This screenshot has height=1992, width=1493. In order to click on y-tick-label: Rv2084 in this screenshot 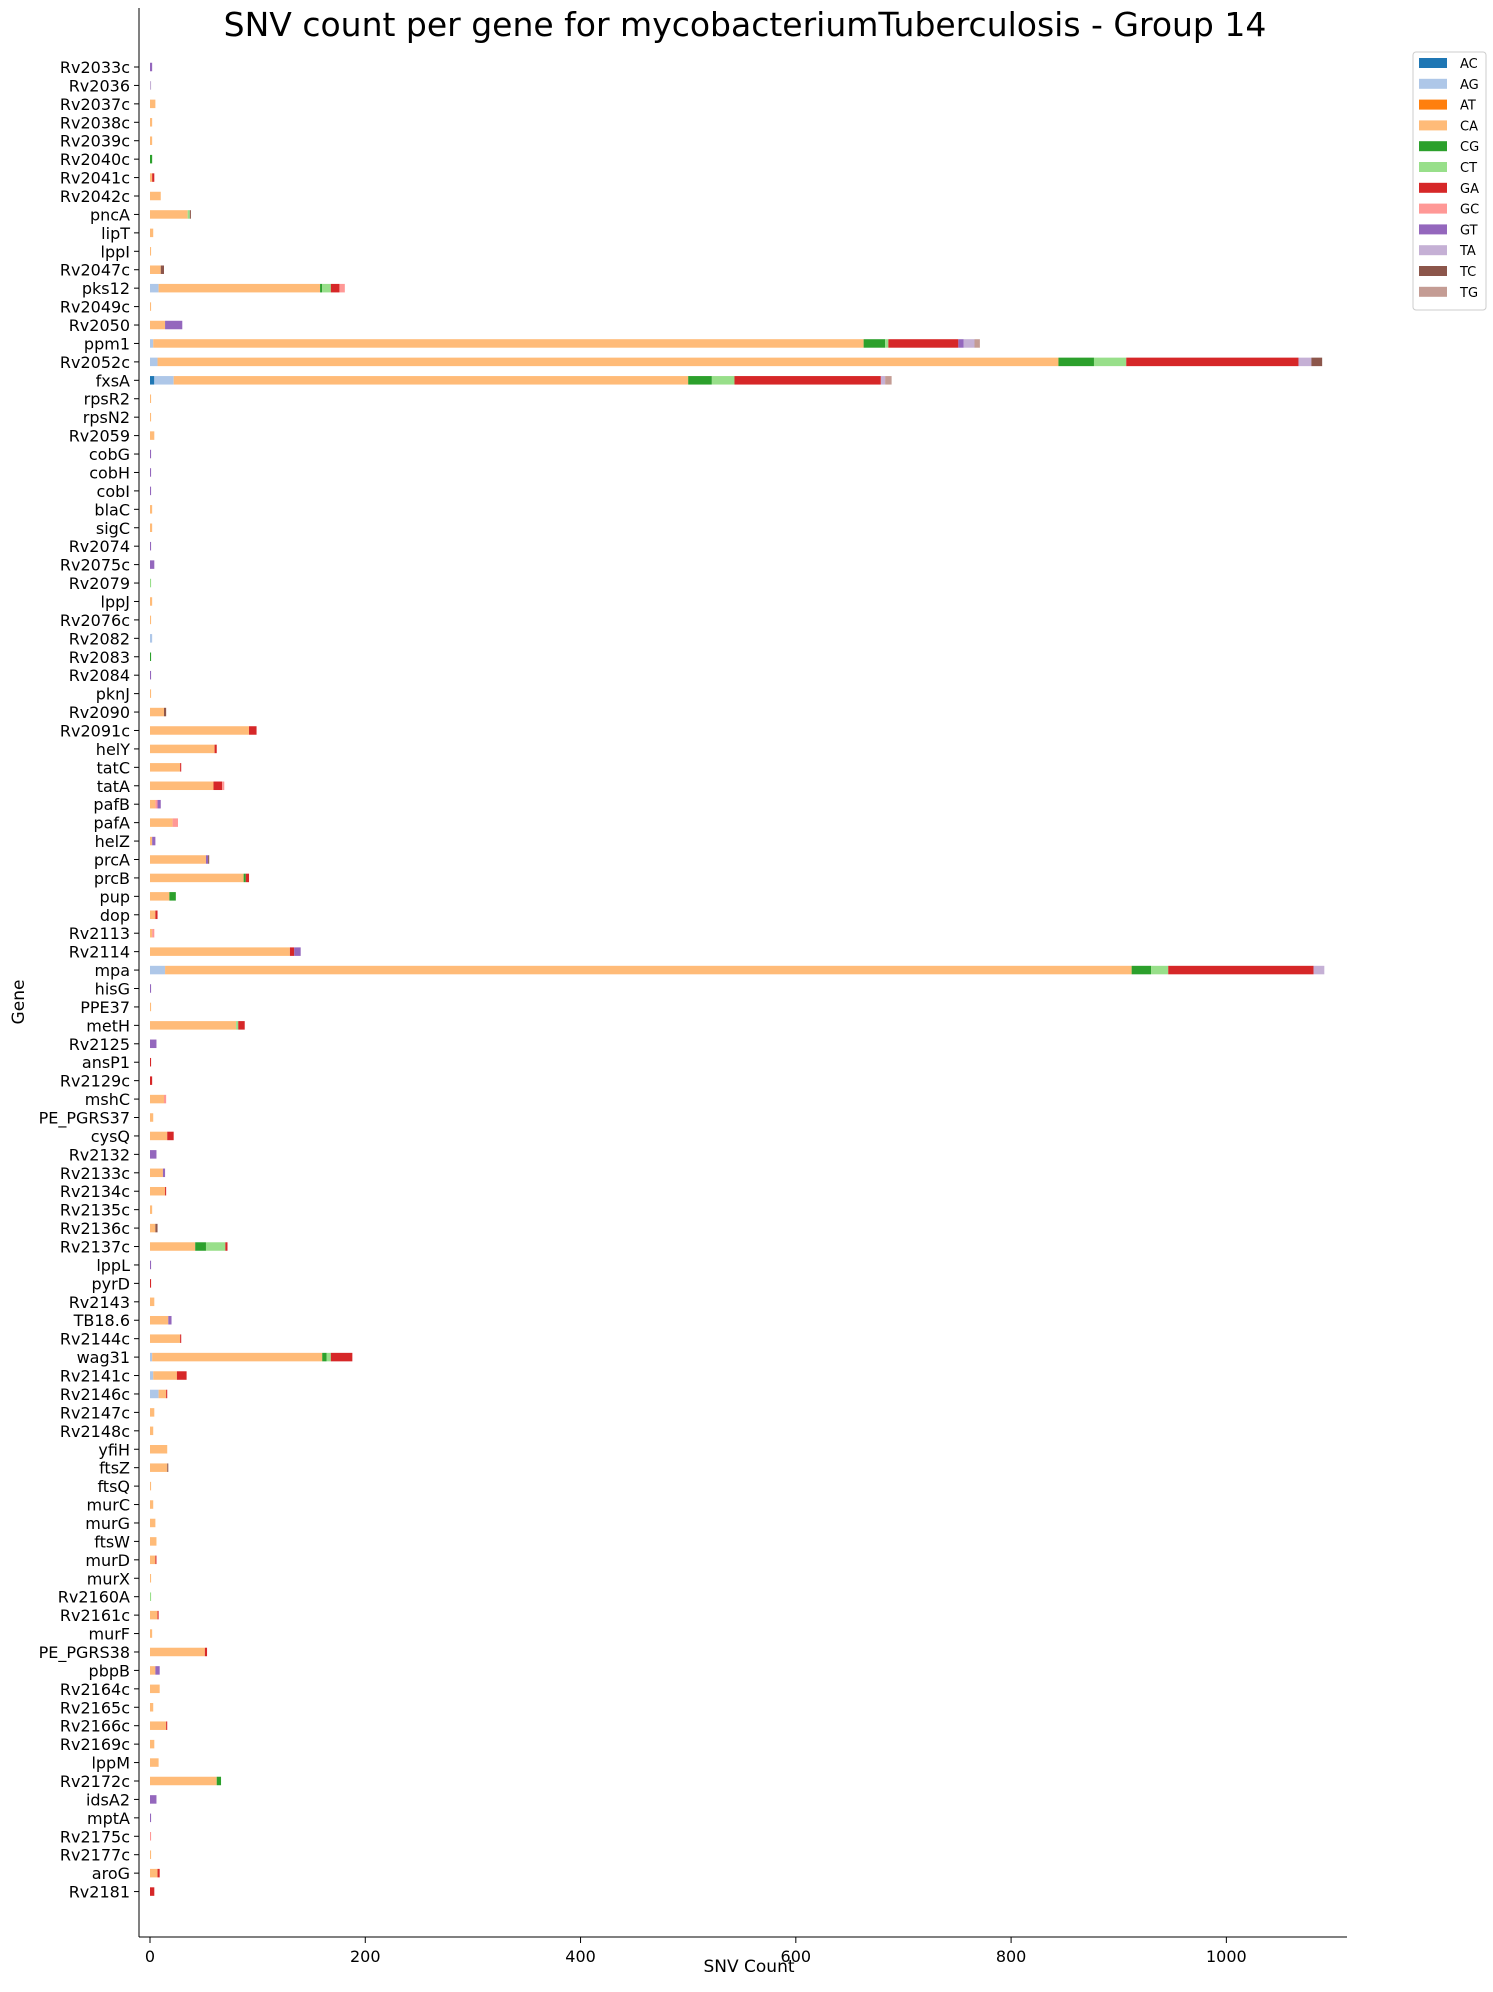, I will do `click(99, 675)`.